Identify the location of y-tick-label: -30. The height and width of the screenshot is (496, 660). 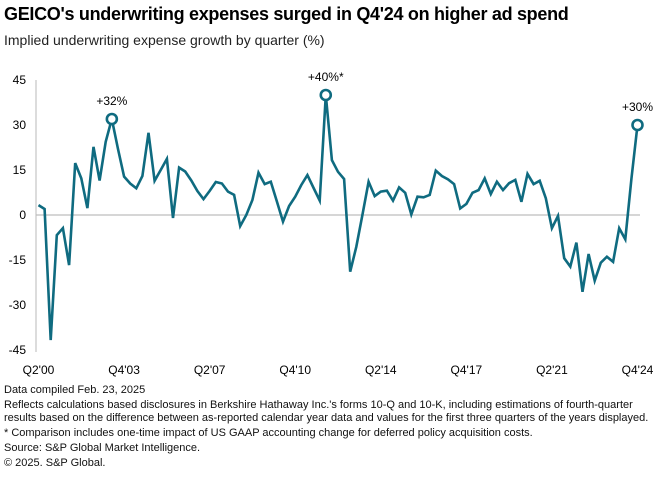
(18, 305).